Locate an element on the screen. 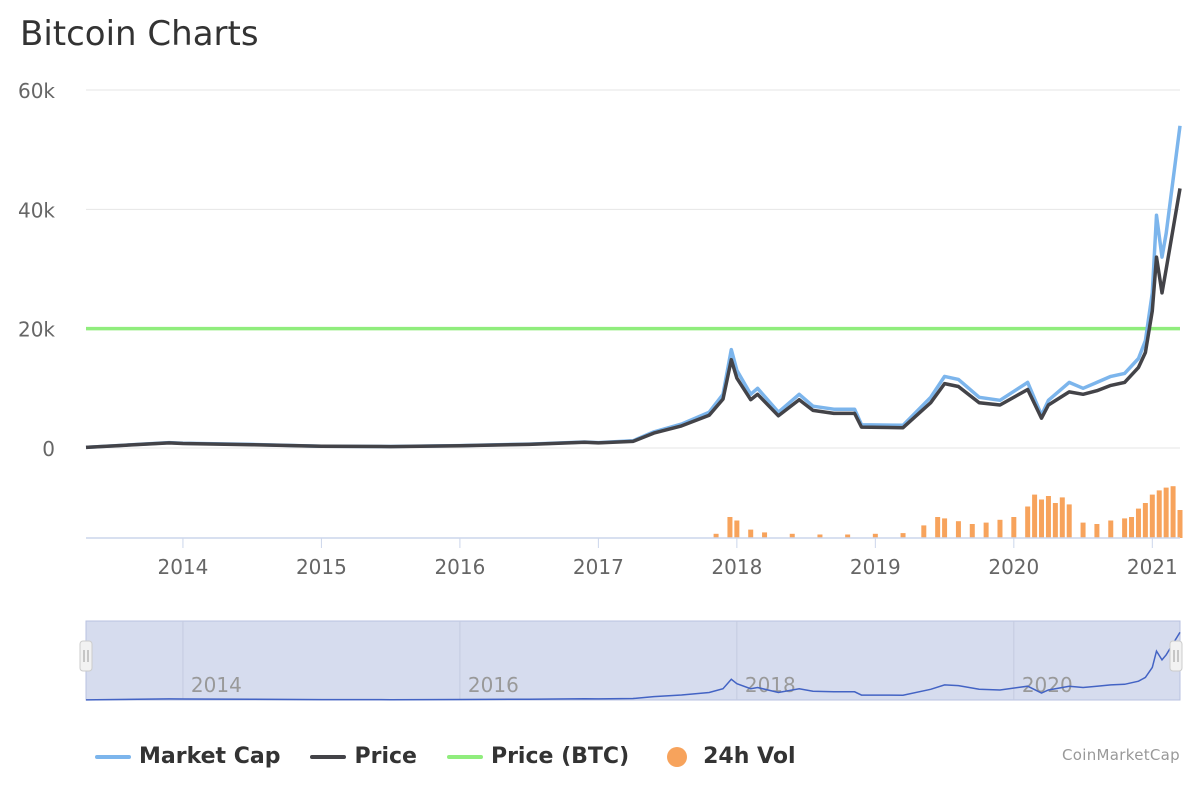  y-tick-label: 40k is located at coordinates (36, 210).